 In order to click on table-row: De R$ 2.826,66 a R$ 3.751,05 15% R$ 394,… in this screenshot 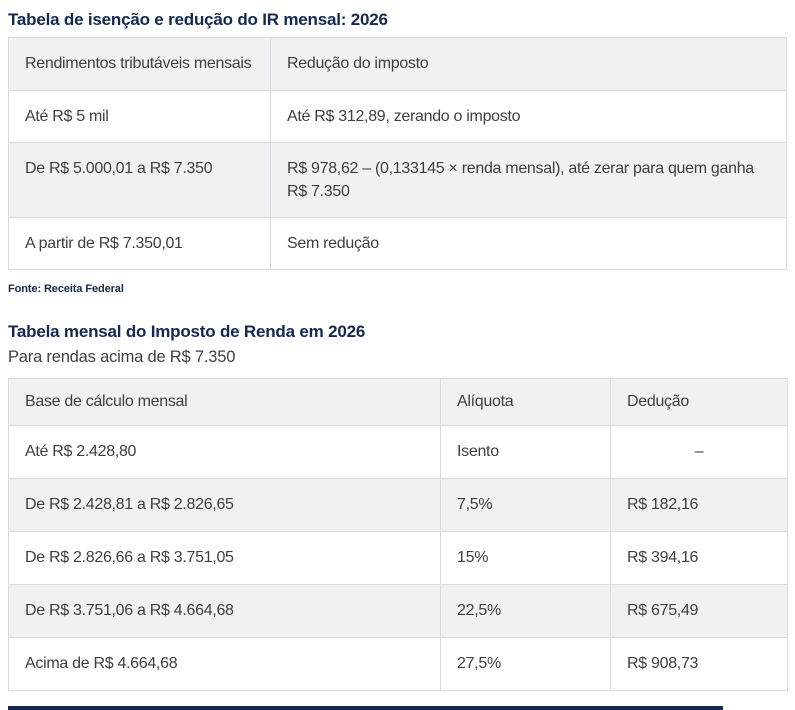, I will do `click(398, 558)`.